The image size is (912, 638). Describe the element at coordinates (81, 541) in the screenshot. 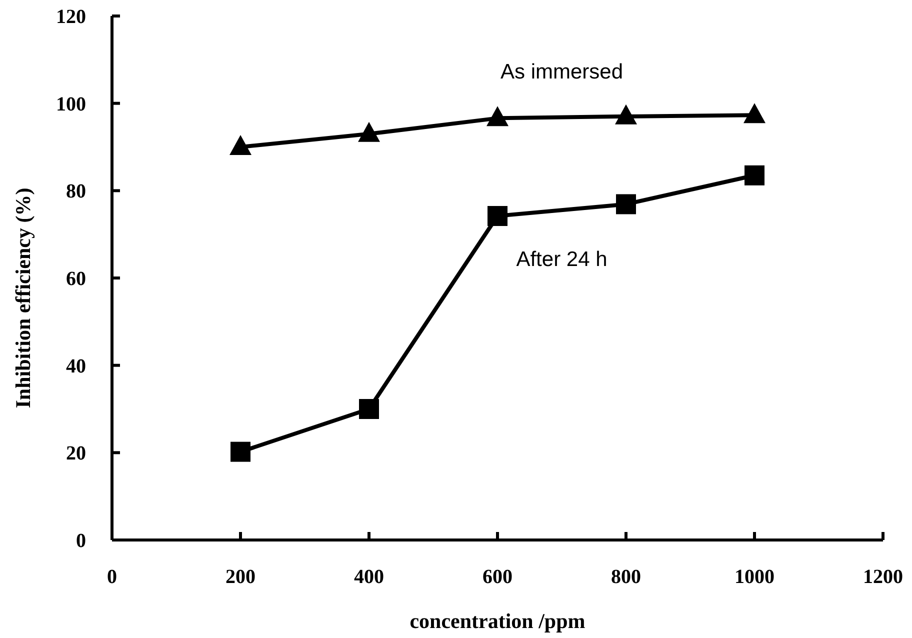

I see `y-tick-label: 0` at that location.